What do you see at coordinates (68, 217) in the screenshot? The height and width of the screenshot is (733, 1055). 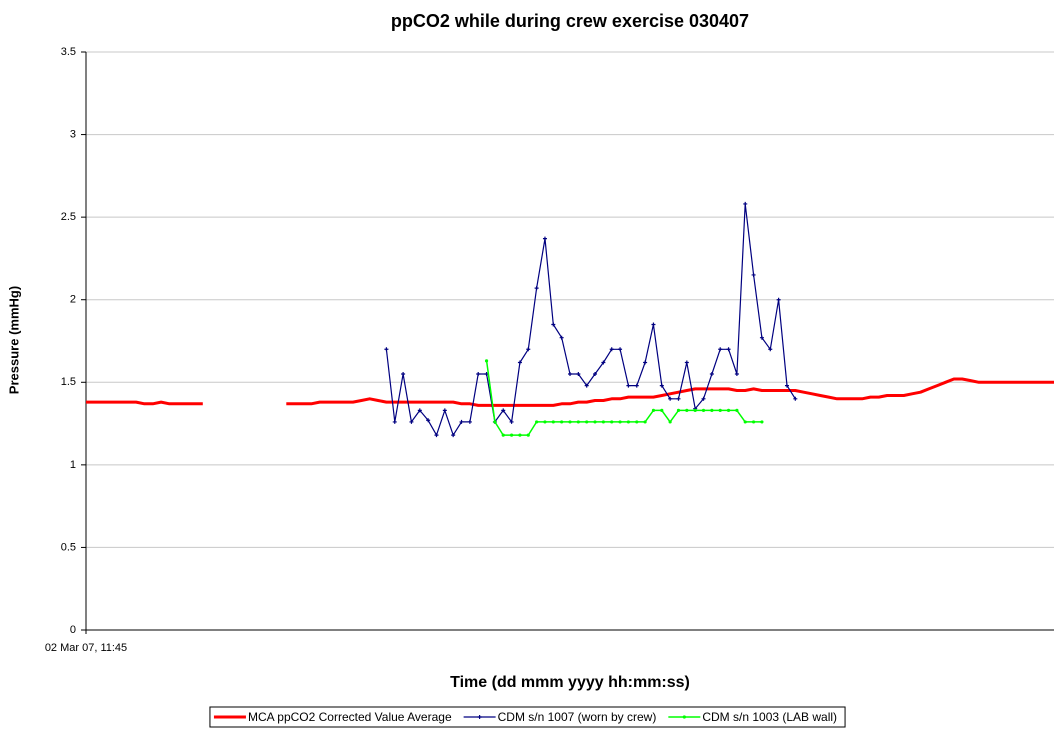 I see `y-tick-label: 2.5` at bounding box center [68, 217].